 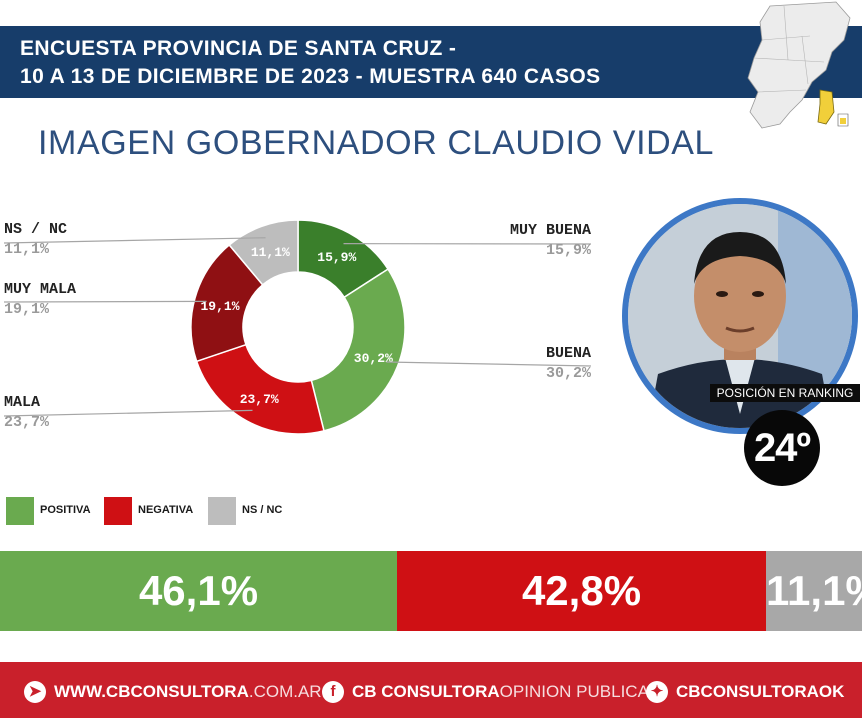 I want to click on leader-line-mala, so click(x=128, y=413).